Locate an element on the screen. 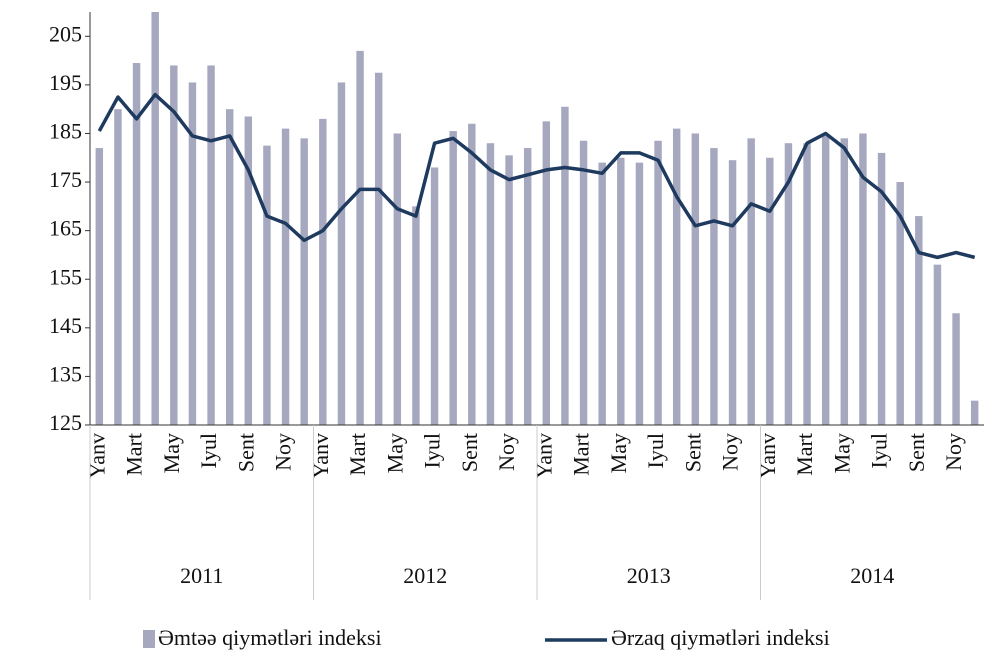 The width and height of the screenshot is (984, 662). y-tick-label: 125 is located at coordinates (65, 422).